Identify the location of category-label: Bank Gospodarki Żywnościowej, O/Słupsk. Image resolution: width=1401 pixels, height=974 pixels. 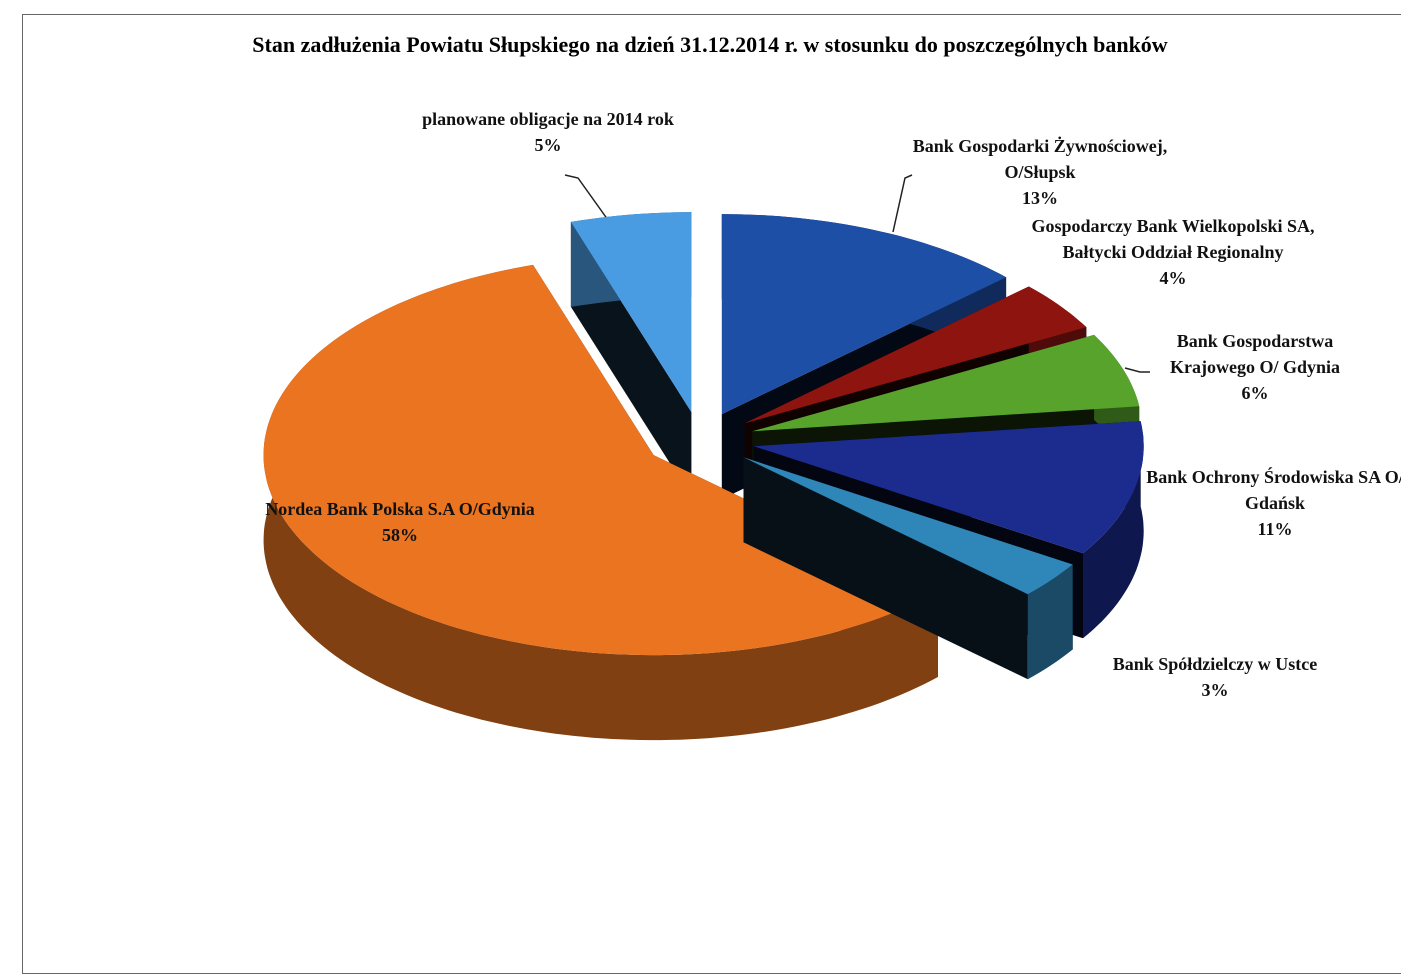
(1040, 159).